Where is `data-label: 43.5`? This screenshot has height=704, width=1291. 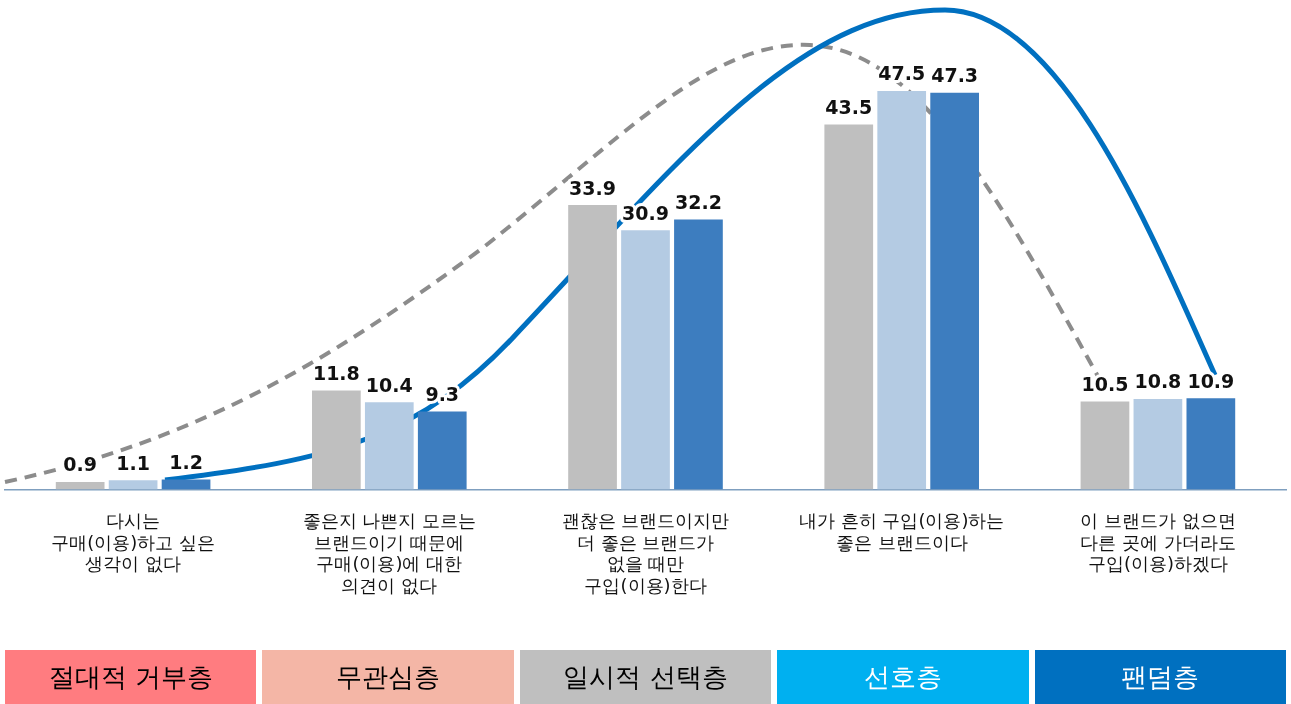 data-label: 43.5 is located at coordinates (849, 106).